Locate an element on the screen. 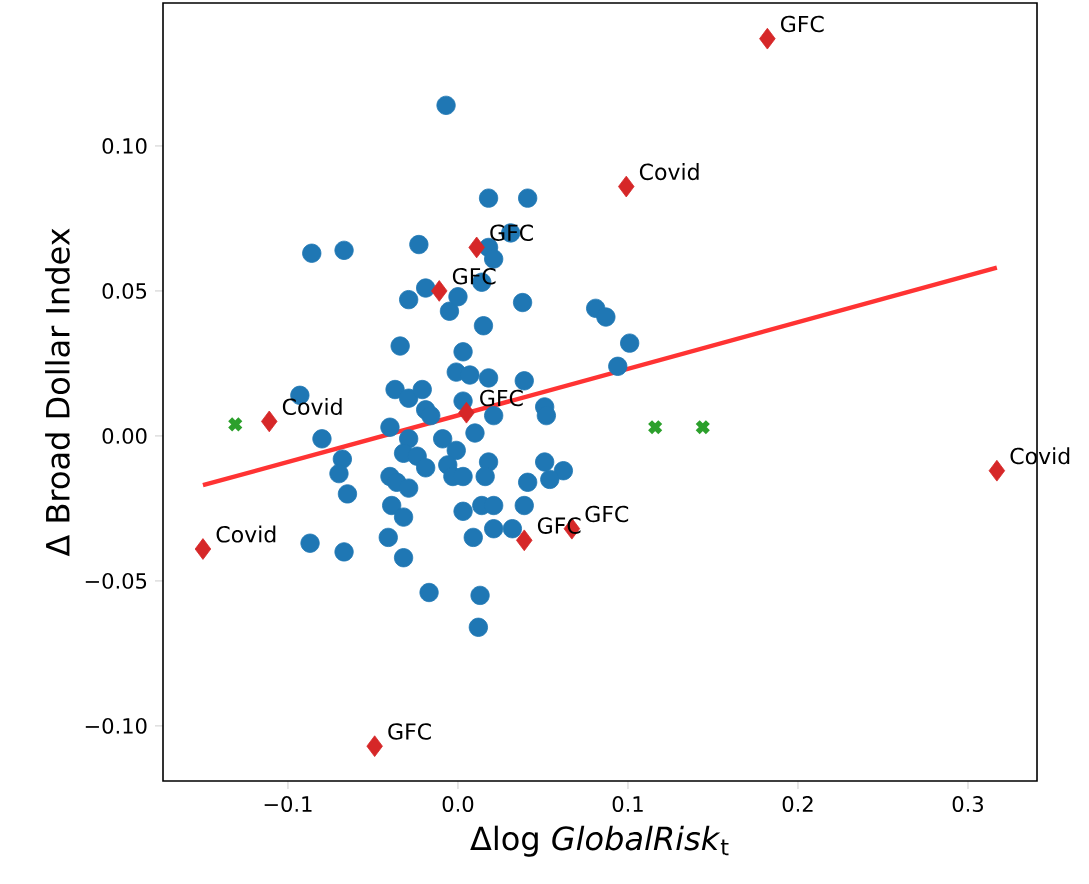 The width and height of the screenshot is (1089, 884). x-tick-label: −0.1 is located at coordinates (288, 804).